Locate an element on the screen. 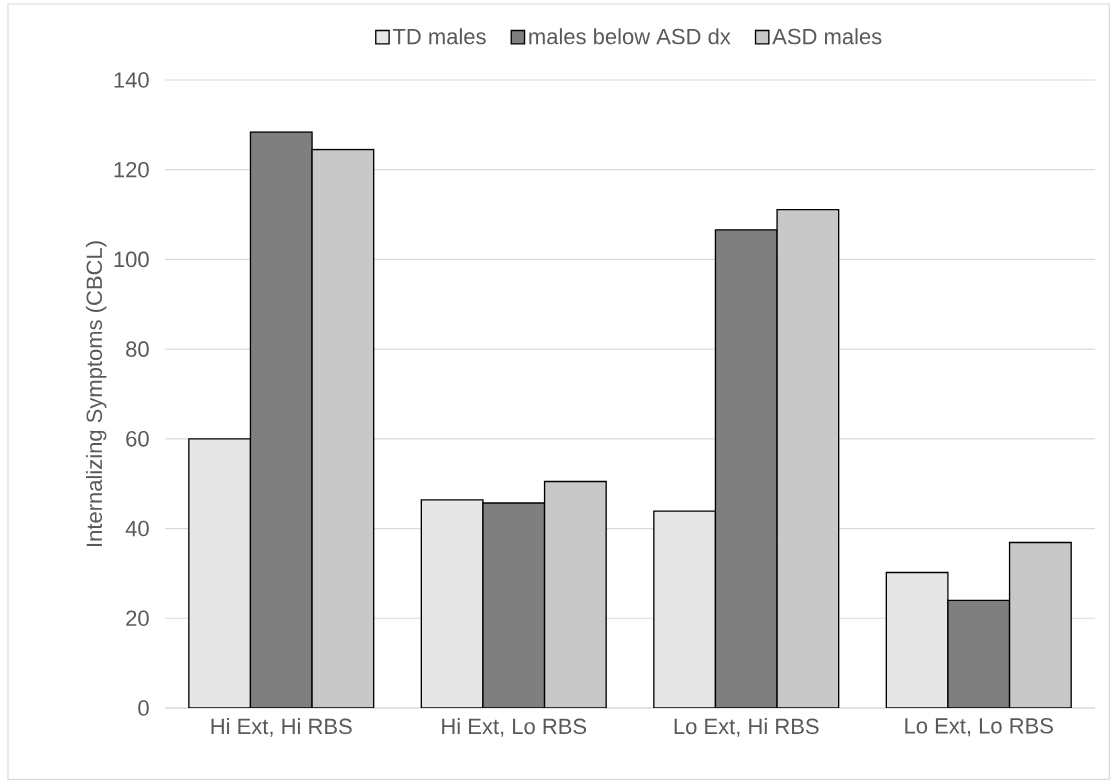 Image resolution: width=1110 pixels, height=780 pixels. y-tick-label: 100 is located at coordinates (131, 259).